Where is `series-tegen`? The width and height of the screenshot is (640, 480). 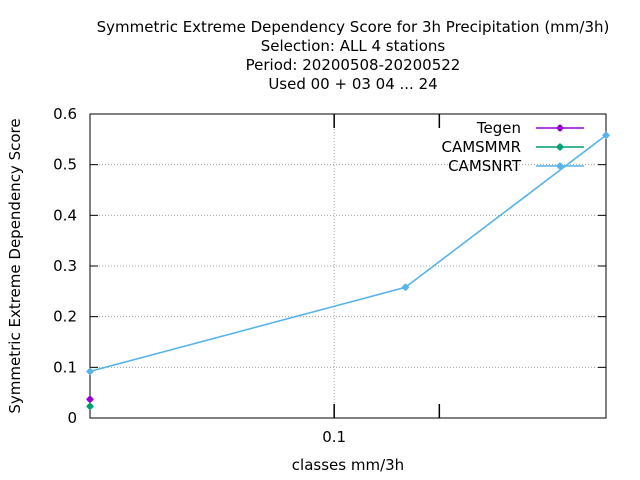
series-tegen is located at coordinates (90, 399).